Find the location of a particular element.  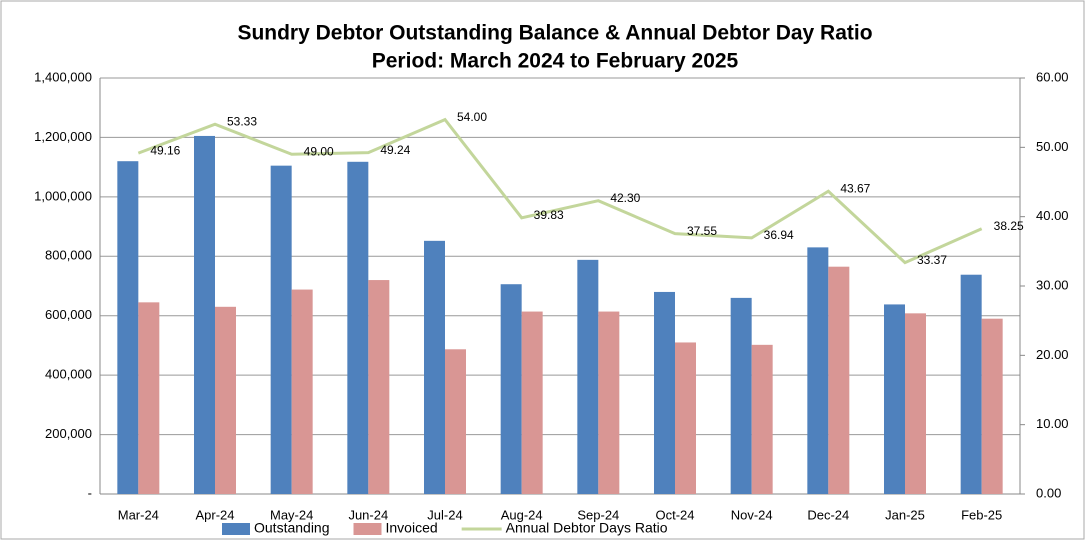

x-tick-label: Nov-24 is located at coordinates (752, 514).